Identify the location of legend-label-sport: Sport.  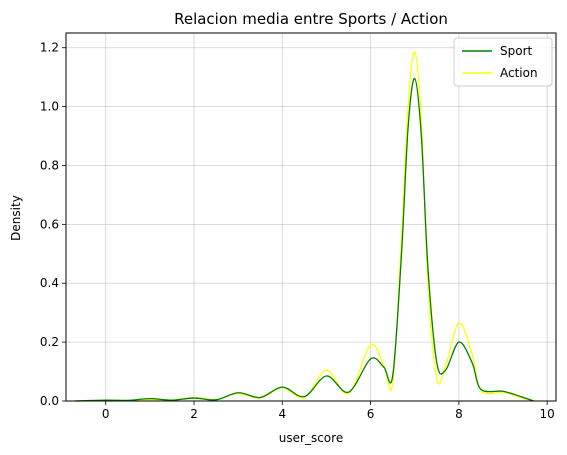
(516, 51).